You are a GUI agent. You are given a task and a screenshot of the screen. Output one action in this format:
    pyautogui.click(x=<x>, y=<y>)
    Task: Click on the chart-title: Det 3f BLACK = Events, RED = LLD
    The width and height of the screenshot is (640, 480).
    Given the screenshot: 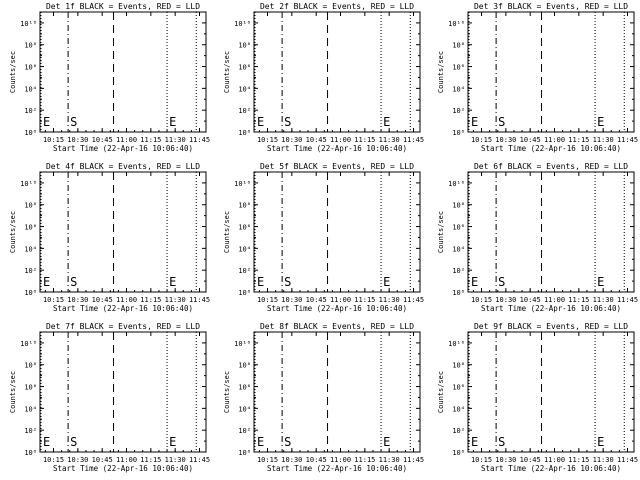 What is the action you would take?
    pyautogui.click(x=551, y=6)
    